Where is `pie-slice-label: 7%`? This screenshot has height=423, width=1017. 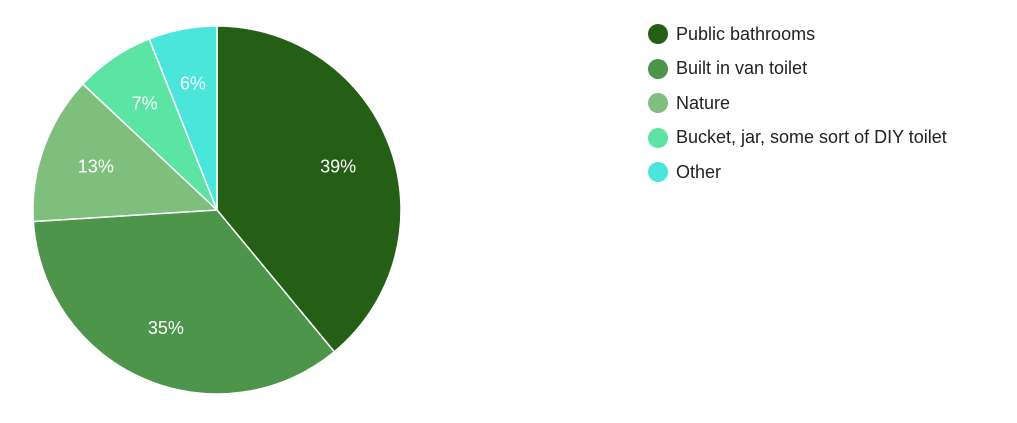
pie-slice-label: 7% is located at coordinates (145, 103).